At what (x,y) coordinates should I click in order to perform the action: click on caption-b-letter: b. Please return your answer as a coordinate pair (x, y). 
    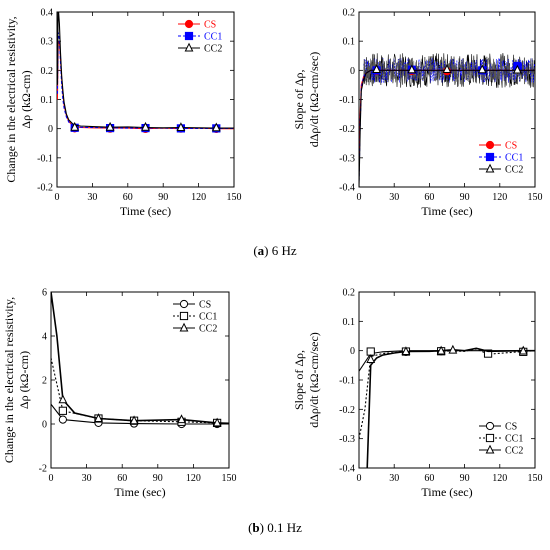
    Looking at the image, I should click on (256, 527).